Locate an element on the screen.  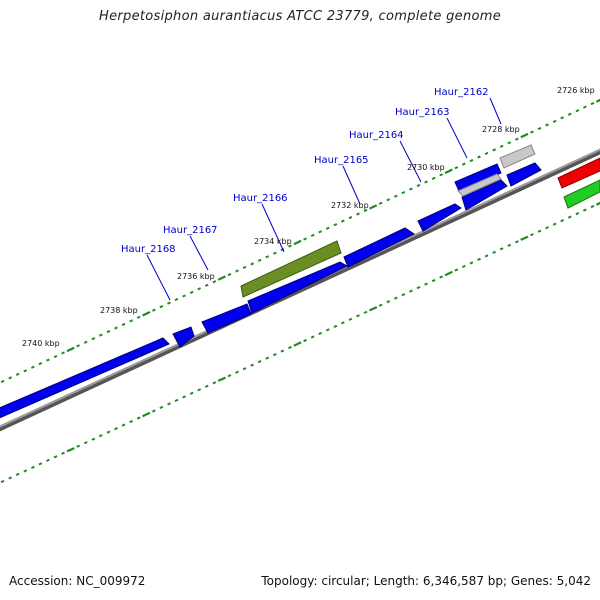
gene-label-haur-2164: Haur_2164 is located at coordinates (376, 135).